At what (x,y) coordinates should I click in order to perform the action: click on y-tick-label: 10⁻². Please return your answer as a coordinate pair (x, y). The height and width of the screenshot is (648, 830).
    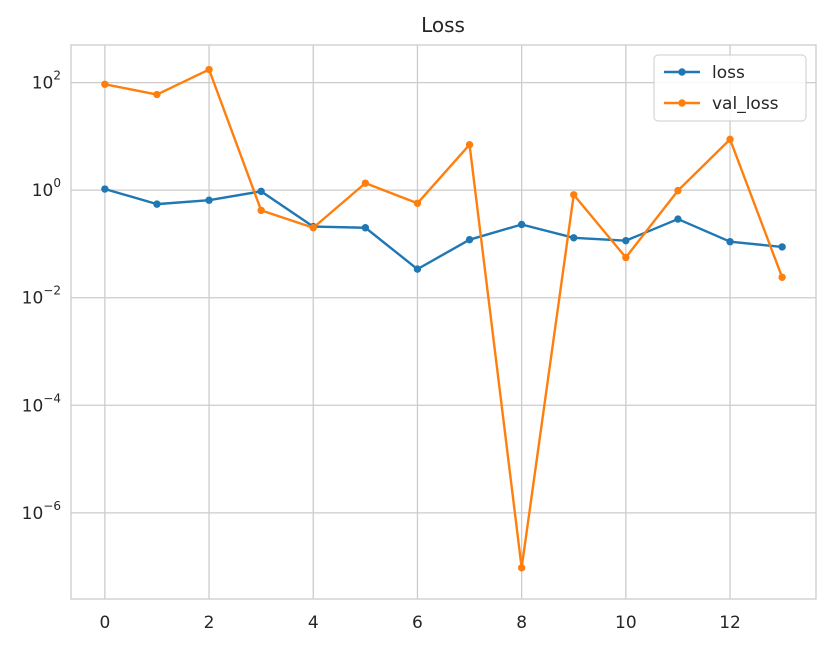
    Looking at the image, I should click on (41, 296).